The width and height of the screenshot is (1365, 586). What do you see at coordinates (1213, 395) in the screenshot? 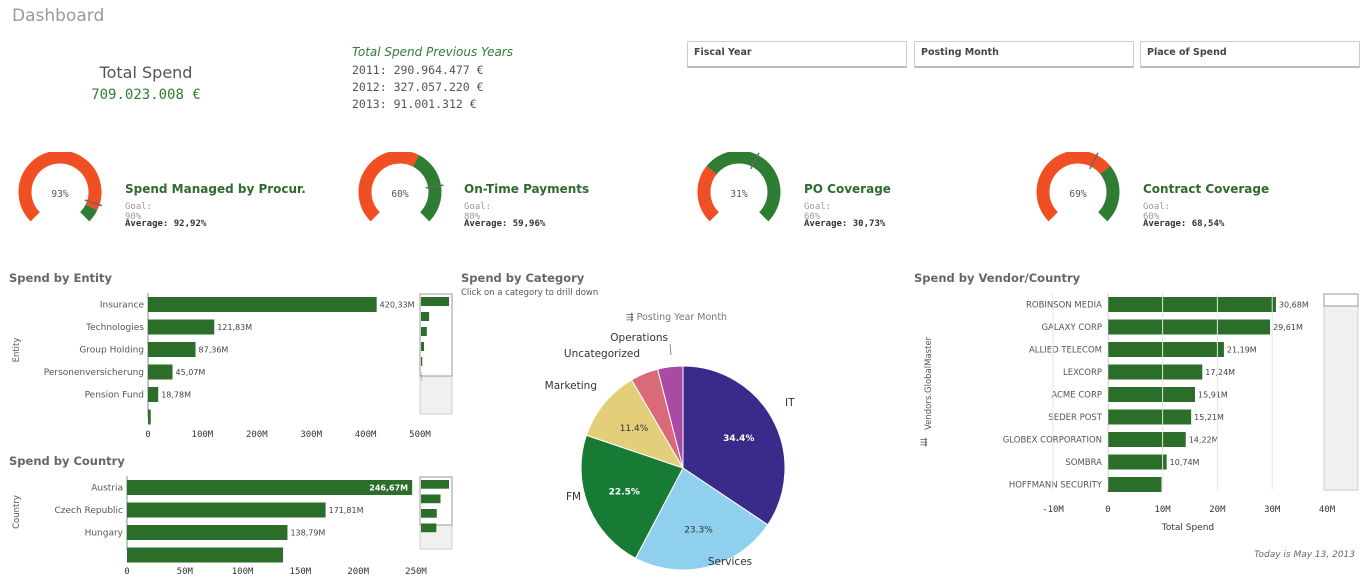
I see `value-label: 15,91M` at bounding box center [1213, 395].